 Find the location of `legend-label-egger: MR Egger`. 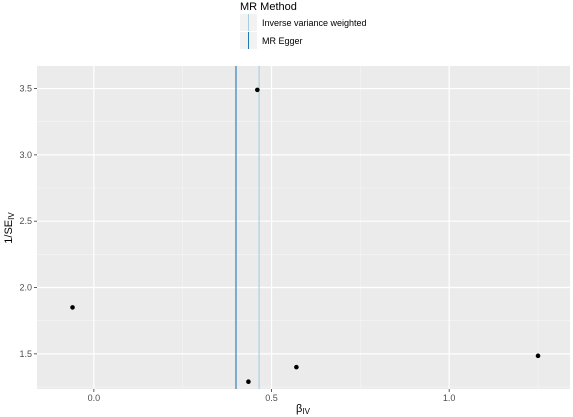

legend-label-egger: MR Egger is located at coordinates (282, 41).